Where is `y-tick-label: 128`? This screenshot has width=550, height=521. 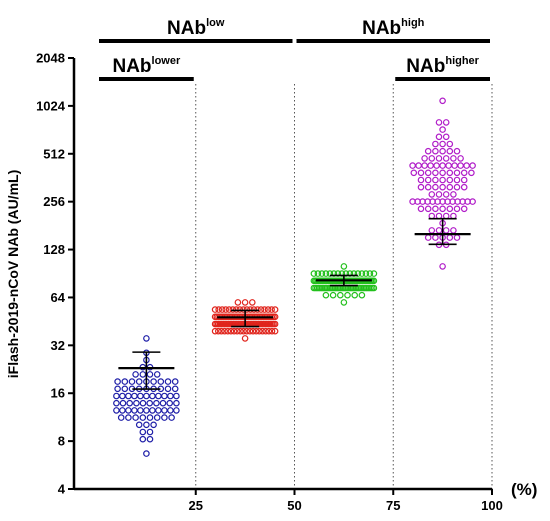 y-tick-label: 128 is located at coordinates (54, 249).